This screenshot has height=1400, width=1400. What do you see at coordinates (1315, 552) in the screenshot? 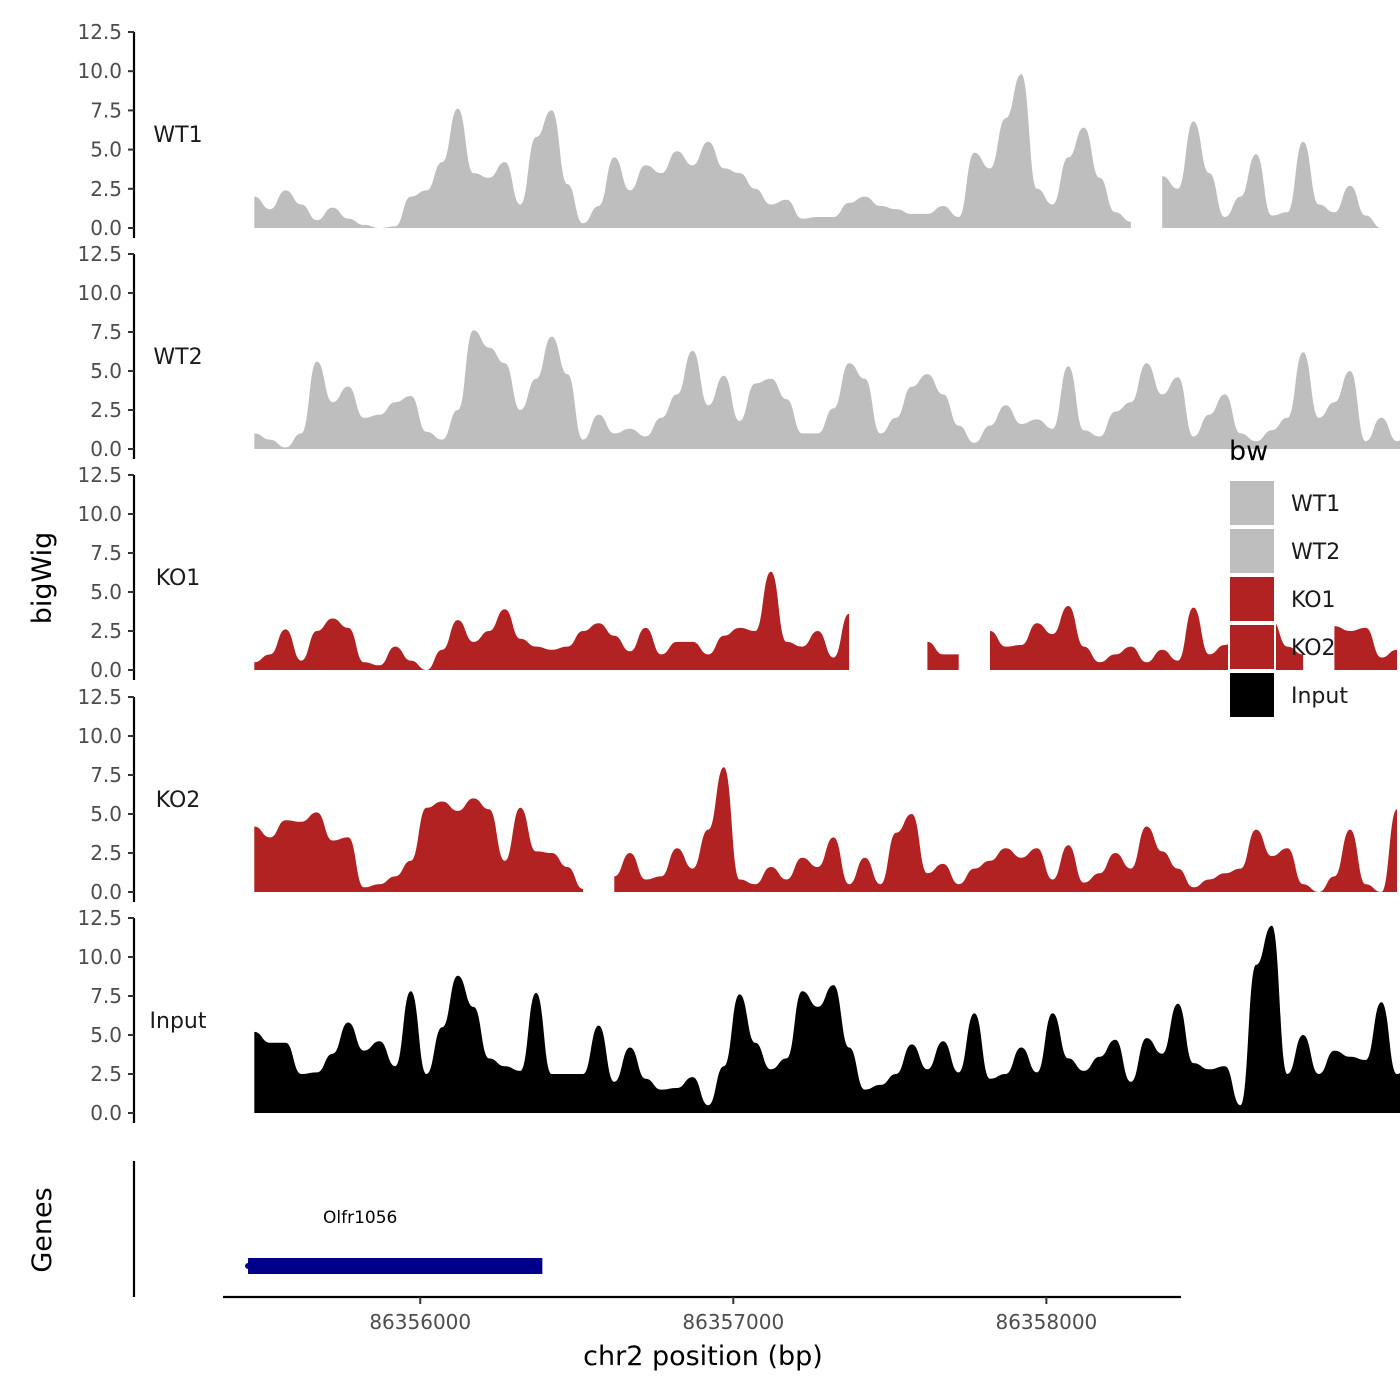
I see `legend-label-wt2: WT2` at bounding box center [1315, 552].